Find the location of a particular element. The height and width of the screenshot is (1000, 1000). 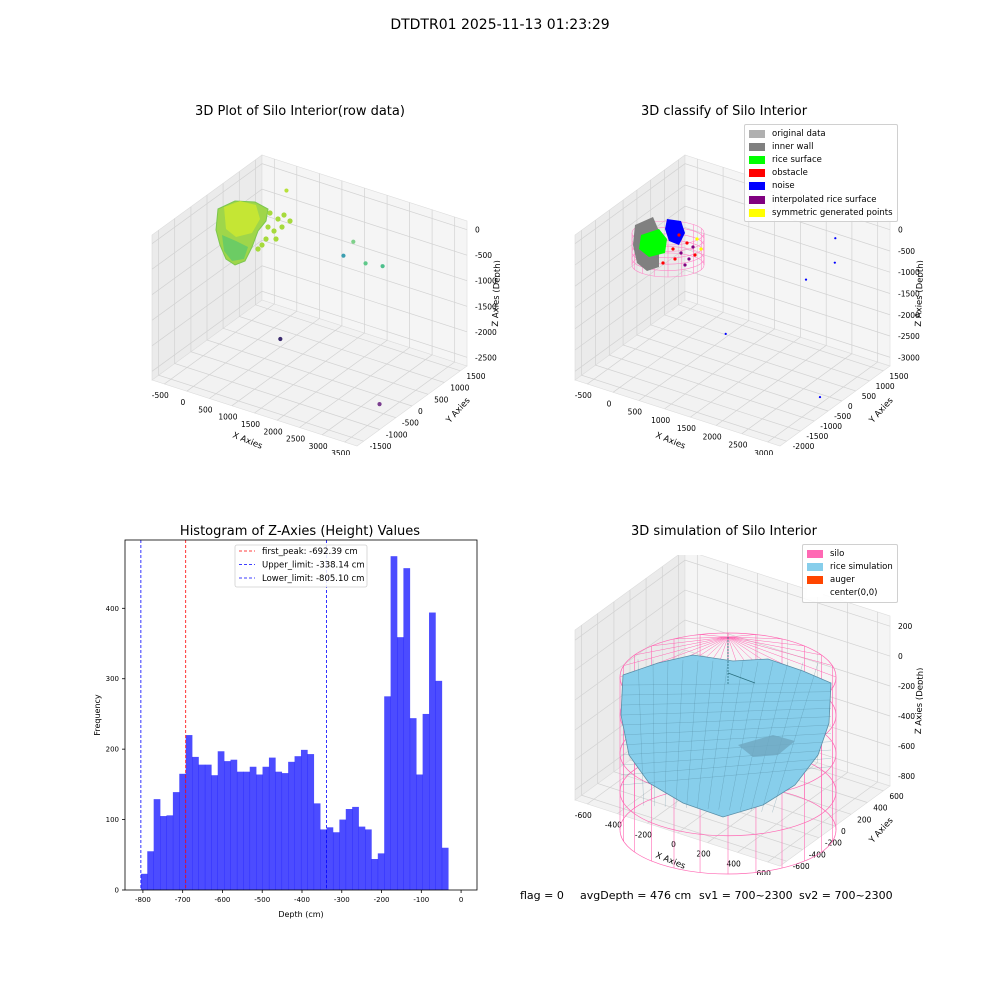

y-tick-label: 400 is located at coordinates (112, 609).